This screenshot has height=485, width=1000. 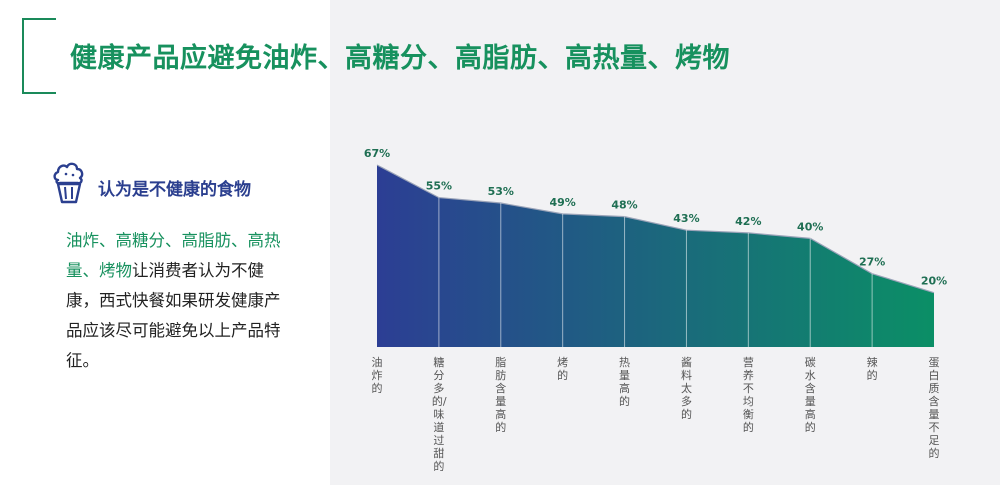 I want to click on chart-top-line, so click(x=655, y=229).